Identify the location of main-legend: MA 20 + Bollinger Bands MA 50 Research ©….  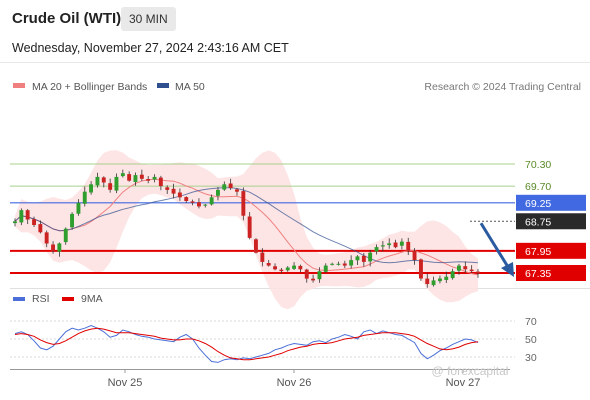
(297, 87).